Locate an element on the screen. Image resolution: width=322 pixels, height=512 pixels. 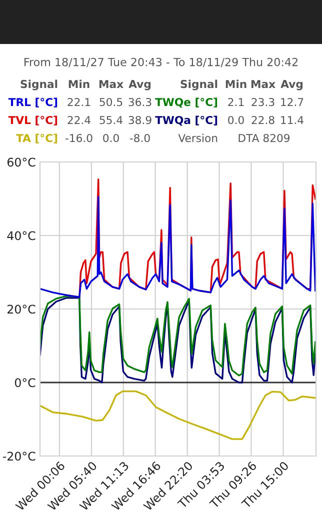
text: 36.3 is located at coordinates (140, 102).